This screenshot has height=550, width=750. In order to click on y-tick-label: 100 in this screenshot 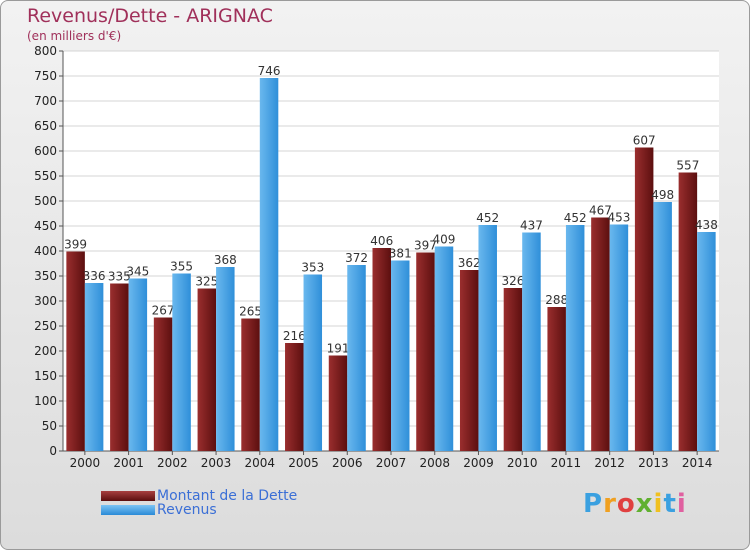, I will do `click(45, 401)`.